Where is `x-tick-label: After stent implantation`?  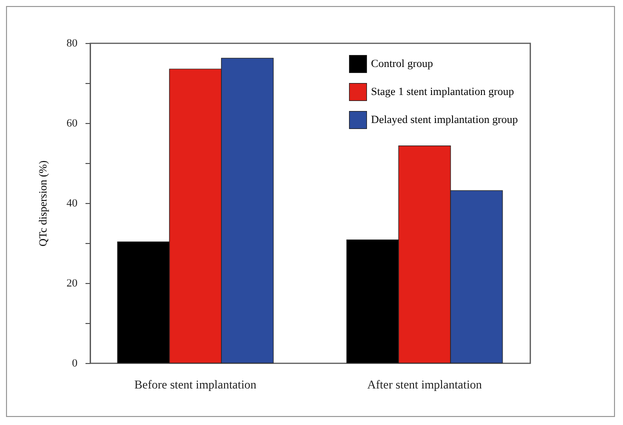
x-tick-label: After stent implantation is located at coordinates (424, 385).